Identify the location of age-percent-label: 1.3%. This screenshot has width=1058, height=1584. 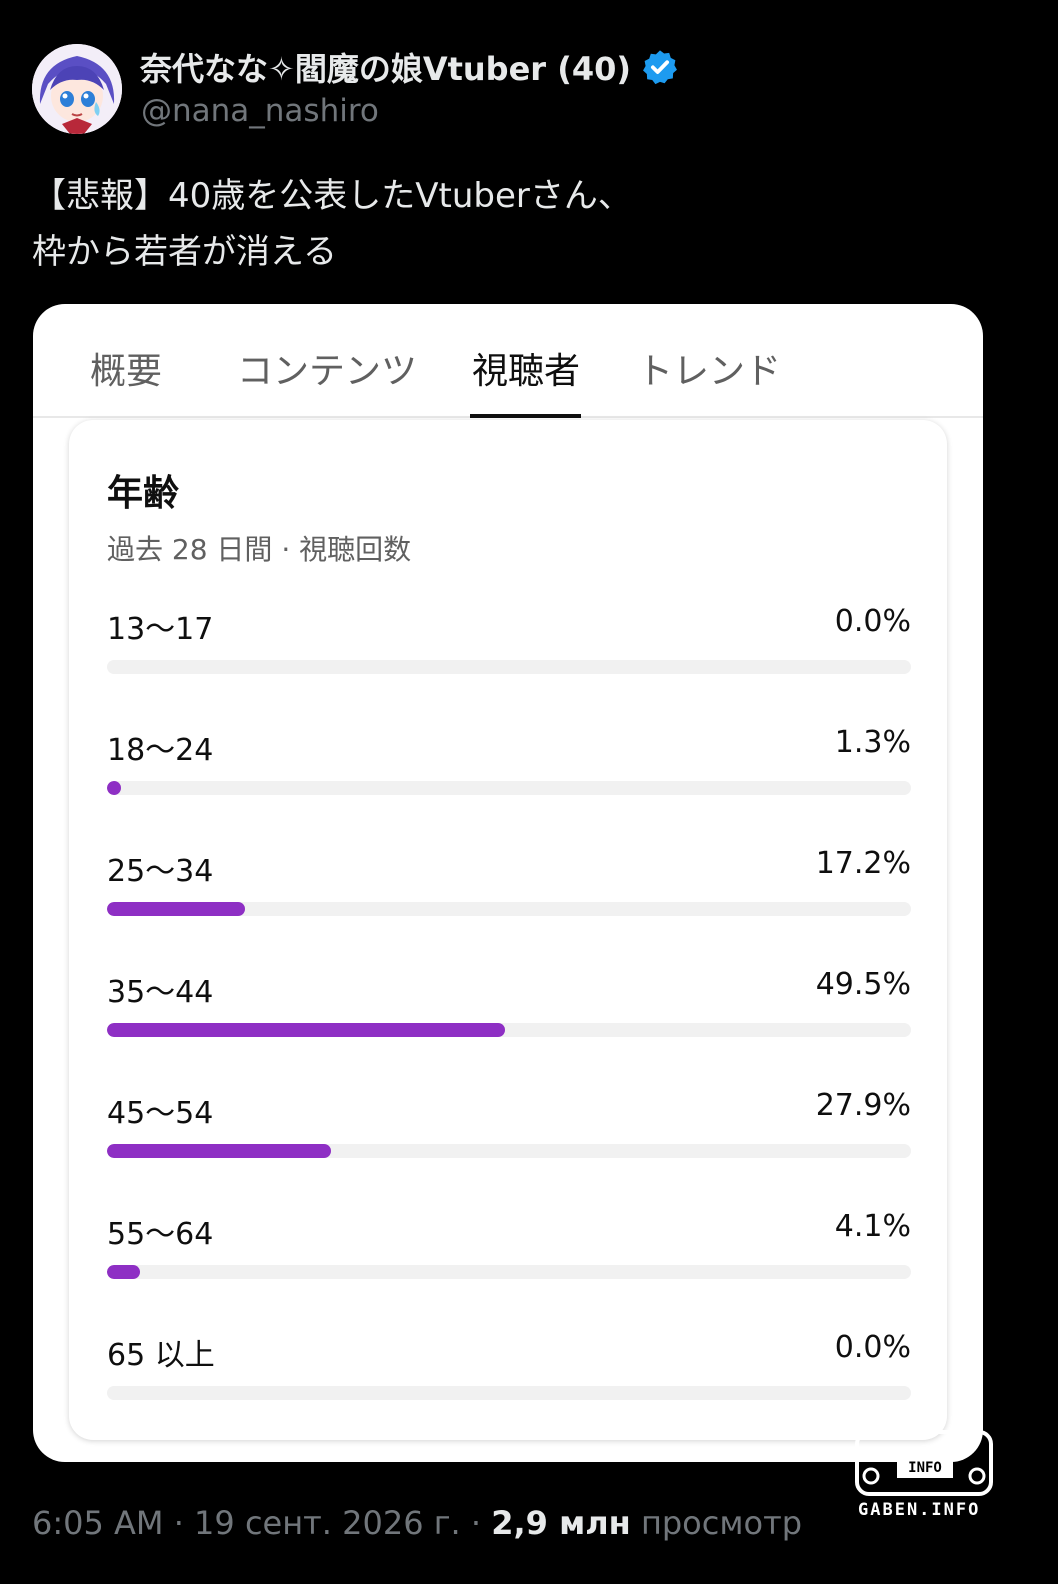
(872, 742).